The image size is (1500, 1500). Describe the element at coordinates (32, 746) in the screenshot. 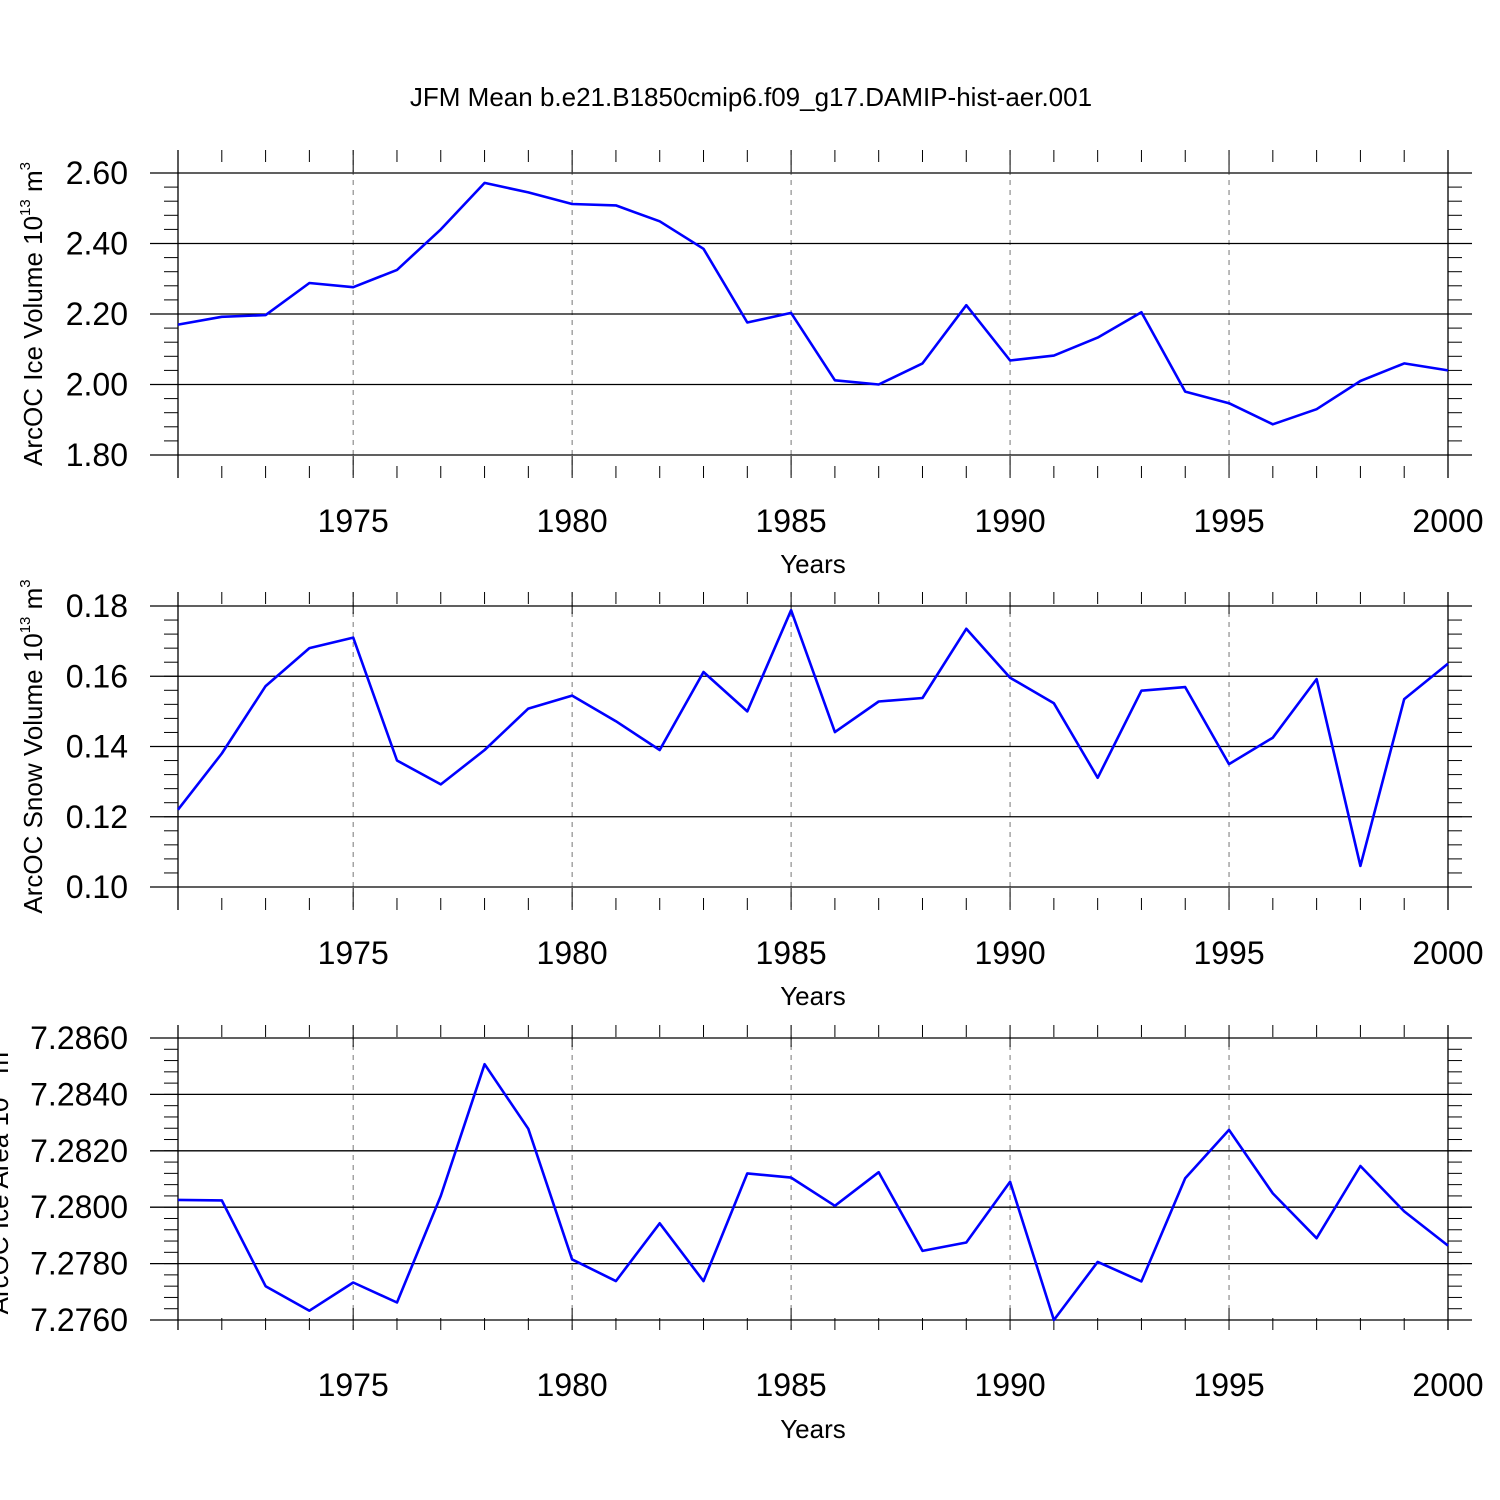

I see `y-axis-label: ArcOC Snow Volume 1013 m3` at that location.